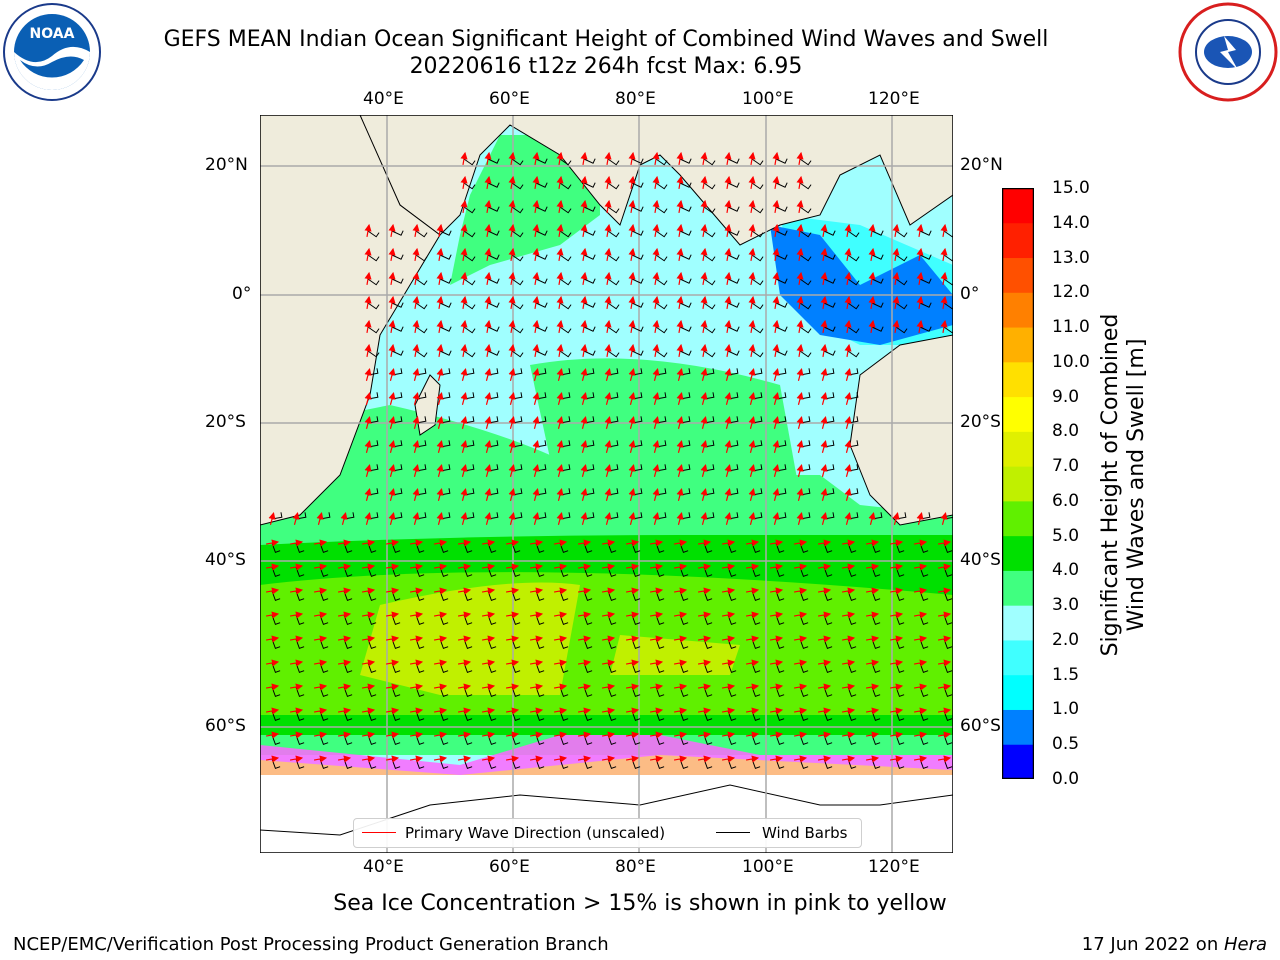 The height and width of the screenshot is (960, 1280). What do you see at coordinates (805, 833) in the screenshot?
I see `wind-legend-label: Wind Barbs` at bounding box center [805, 833].